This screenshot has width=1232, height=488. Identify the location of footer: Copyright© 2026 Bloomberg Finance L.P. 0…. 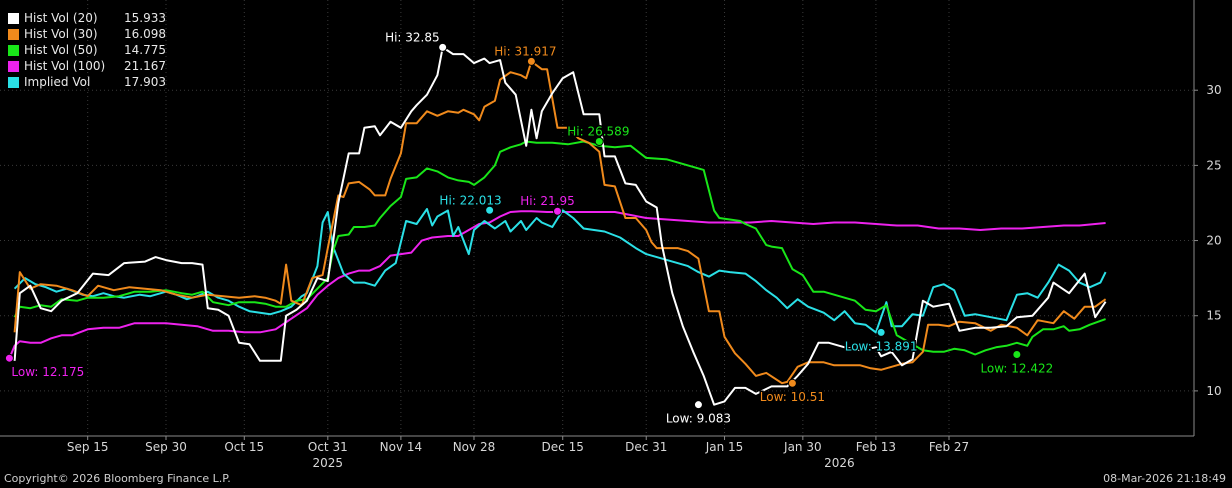
(616, 479).